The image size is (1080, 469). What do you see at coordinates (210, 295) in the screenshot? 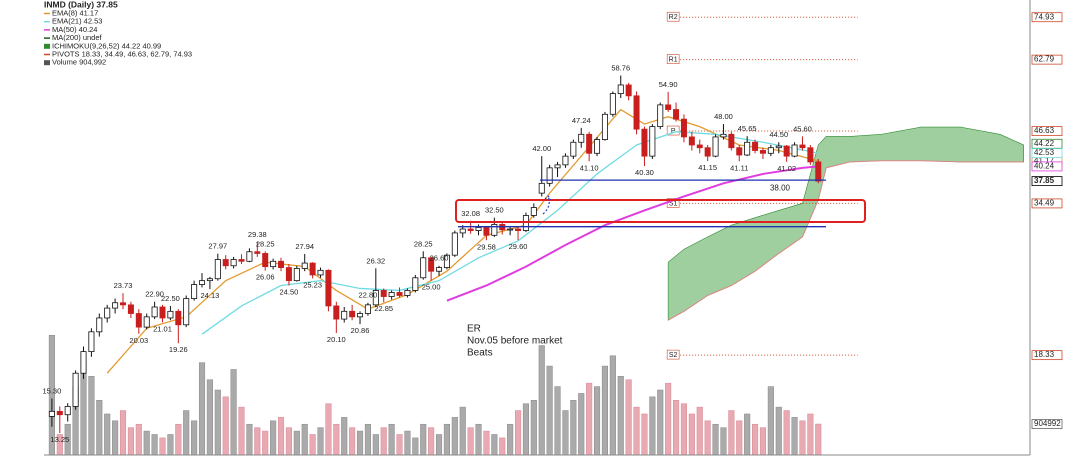
I see `price-label: 24.13` at bounding box center [210, 295].